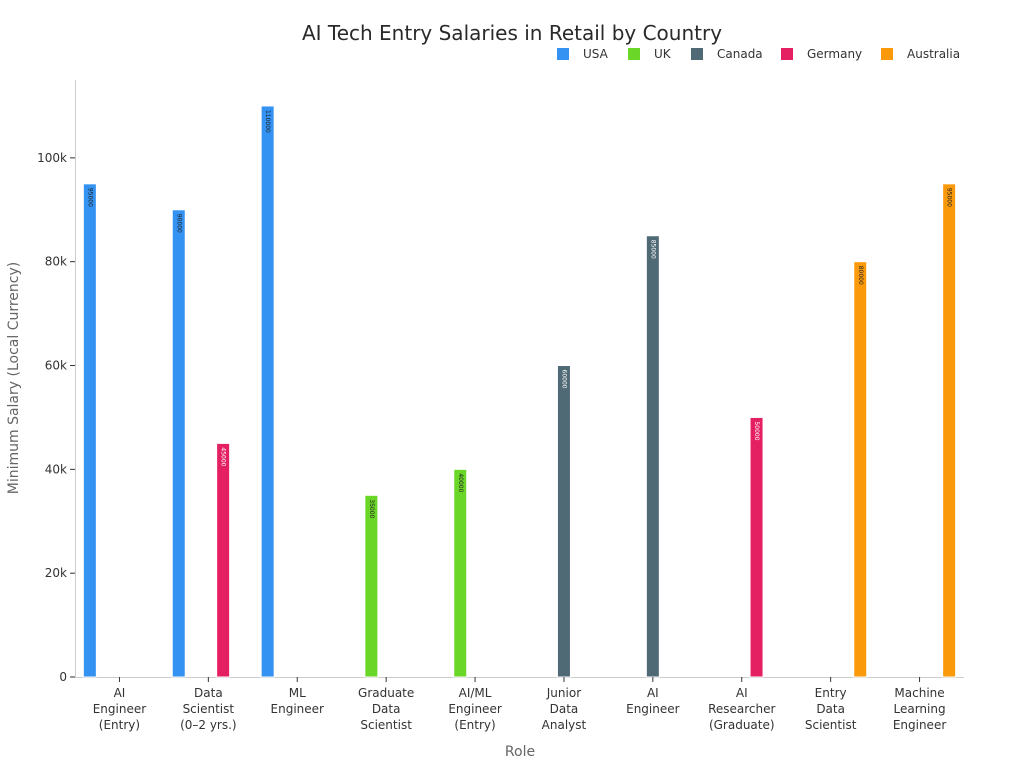 The height and width of the screenshot is (768, 1024). I want to click on x-tick-label: Data Scientist (0–2 yrs.), so click(208, 709).